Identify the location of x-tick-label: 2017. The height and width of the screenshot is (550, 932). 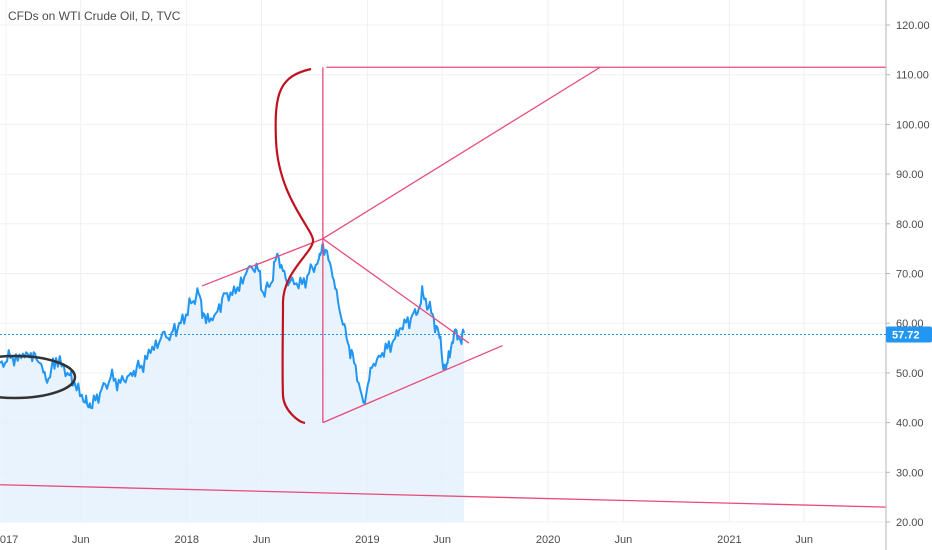
(9, 540).